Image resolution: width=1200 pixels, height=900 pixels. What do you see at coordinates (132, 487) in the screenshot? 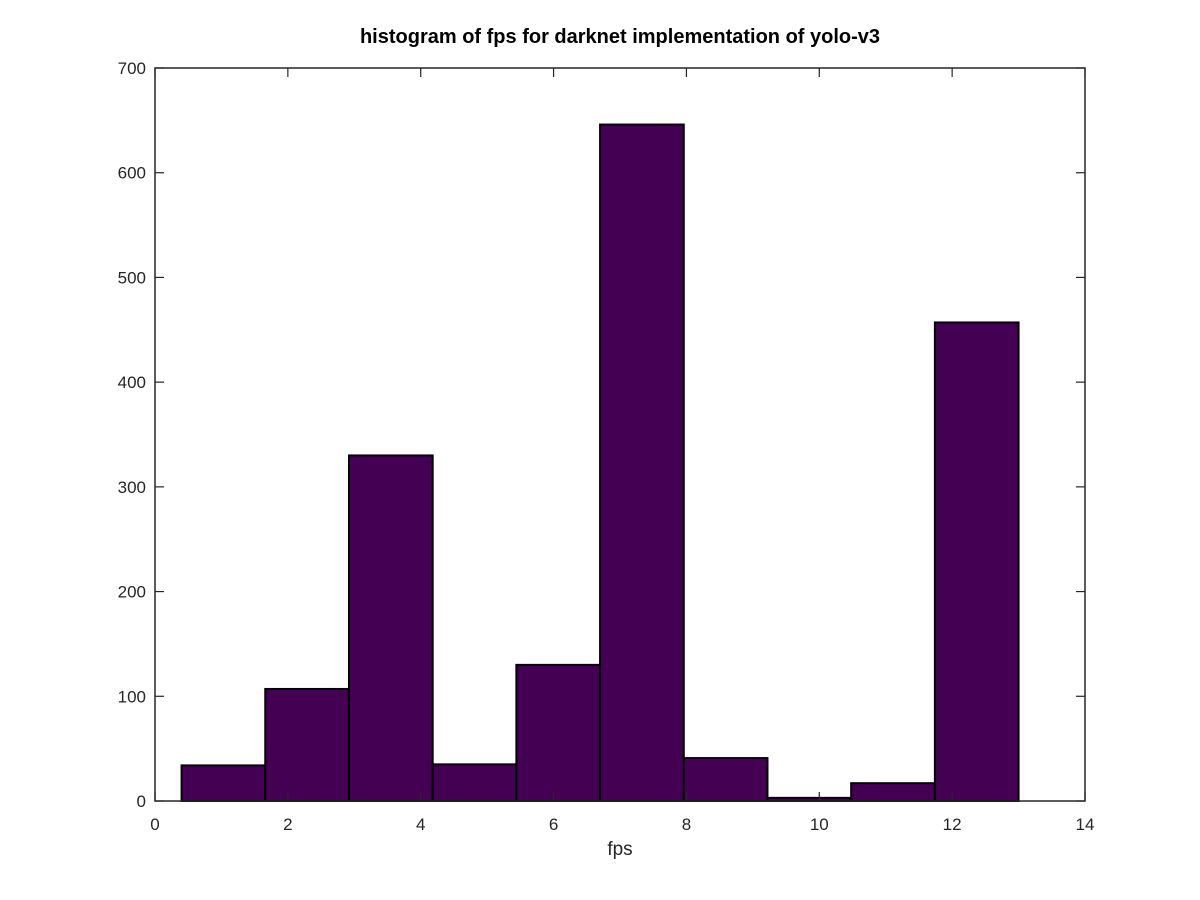
I see `y-tick-label: 300` at bounding box center [132, 487].